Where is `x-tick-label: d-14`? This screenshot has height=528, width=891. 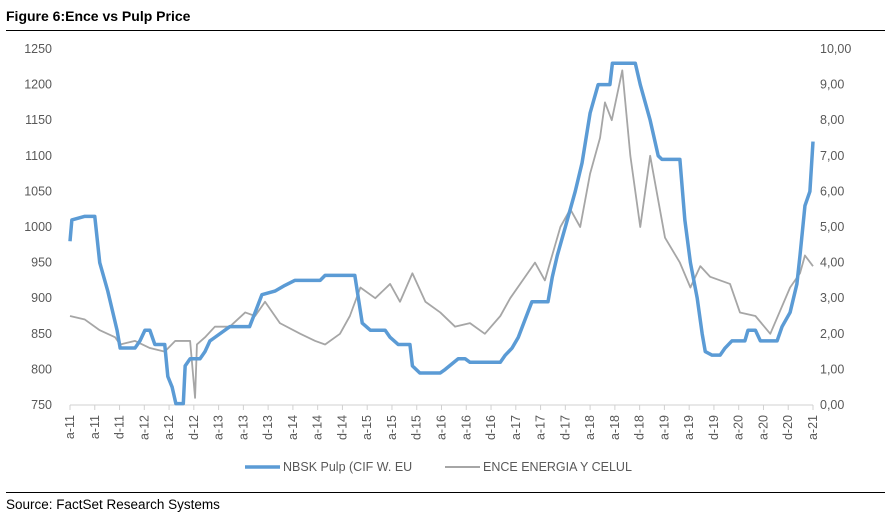 x-tick-label: d-14 is located at coordinates (342, 427).